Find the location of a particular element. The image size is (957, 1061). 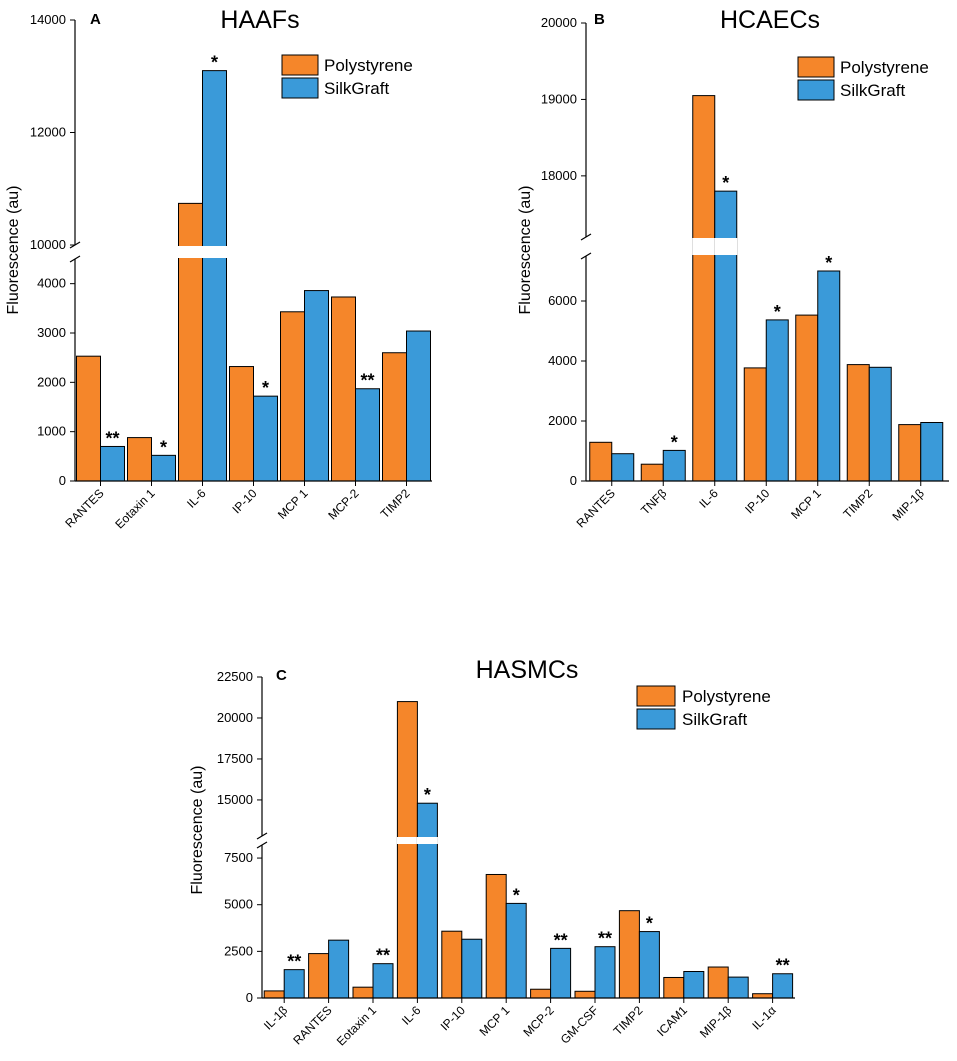

x-tick-label-6: MIP-1β is located at coordinates (907, 504).